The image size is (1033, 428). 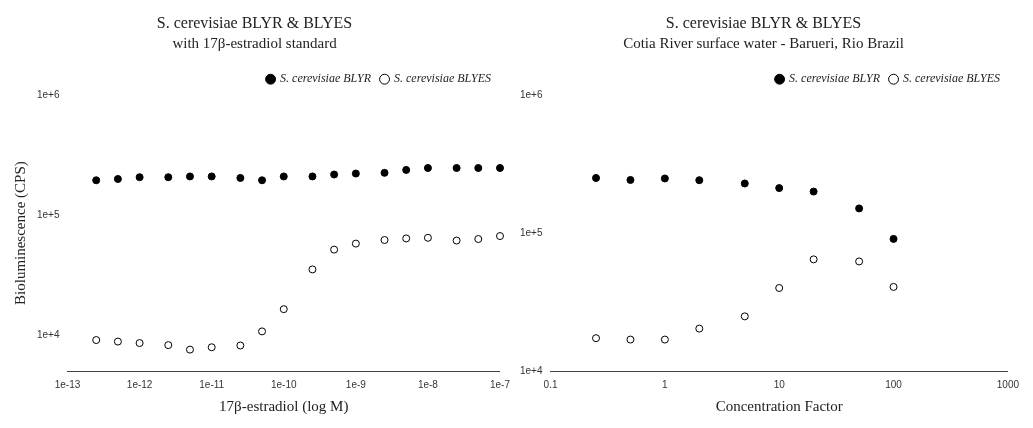 I want to click on x-tick-label: 1, so click(x=665, y=384).